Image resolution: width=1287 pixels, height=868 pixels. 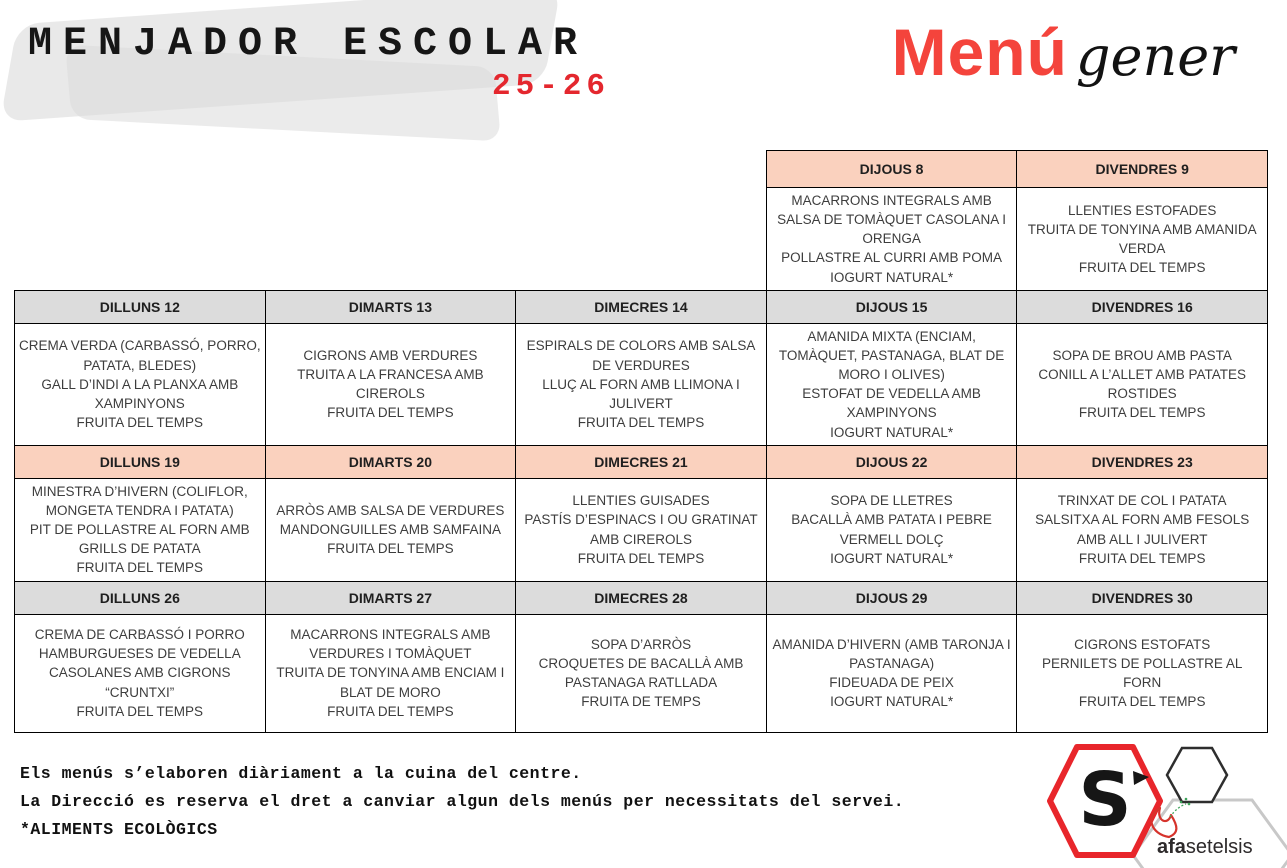 I want to click on day-header-divendres-30: DIVENDRES 30, so click(x=1142, y=597).